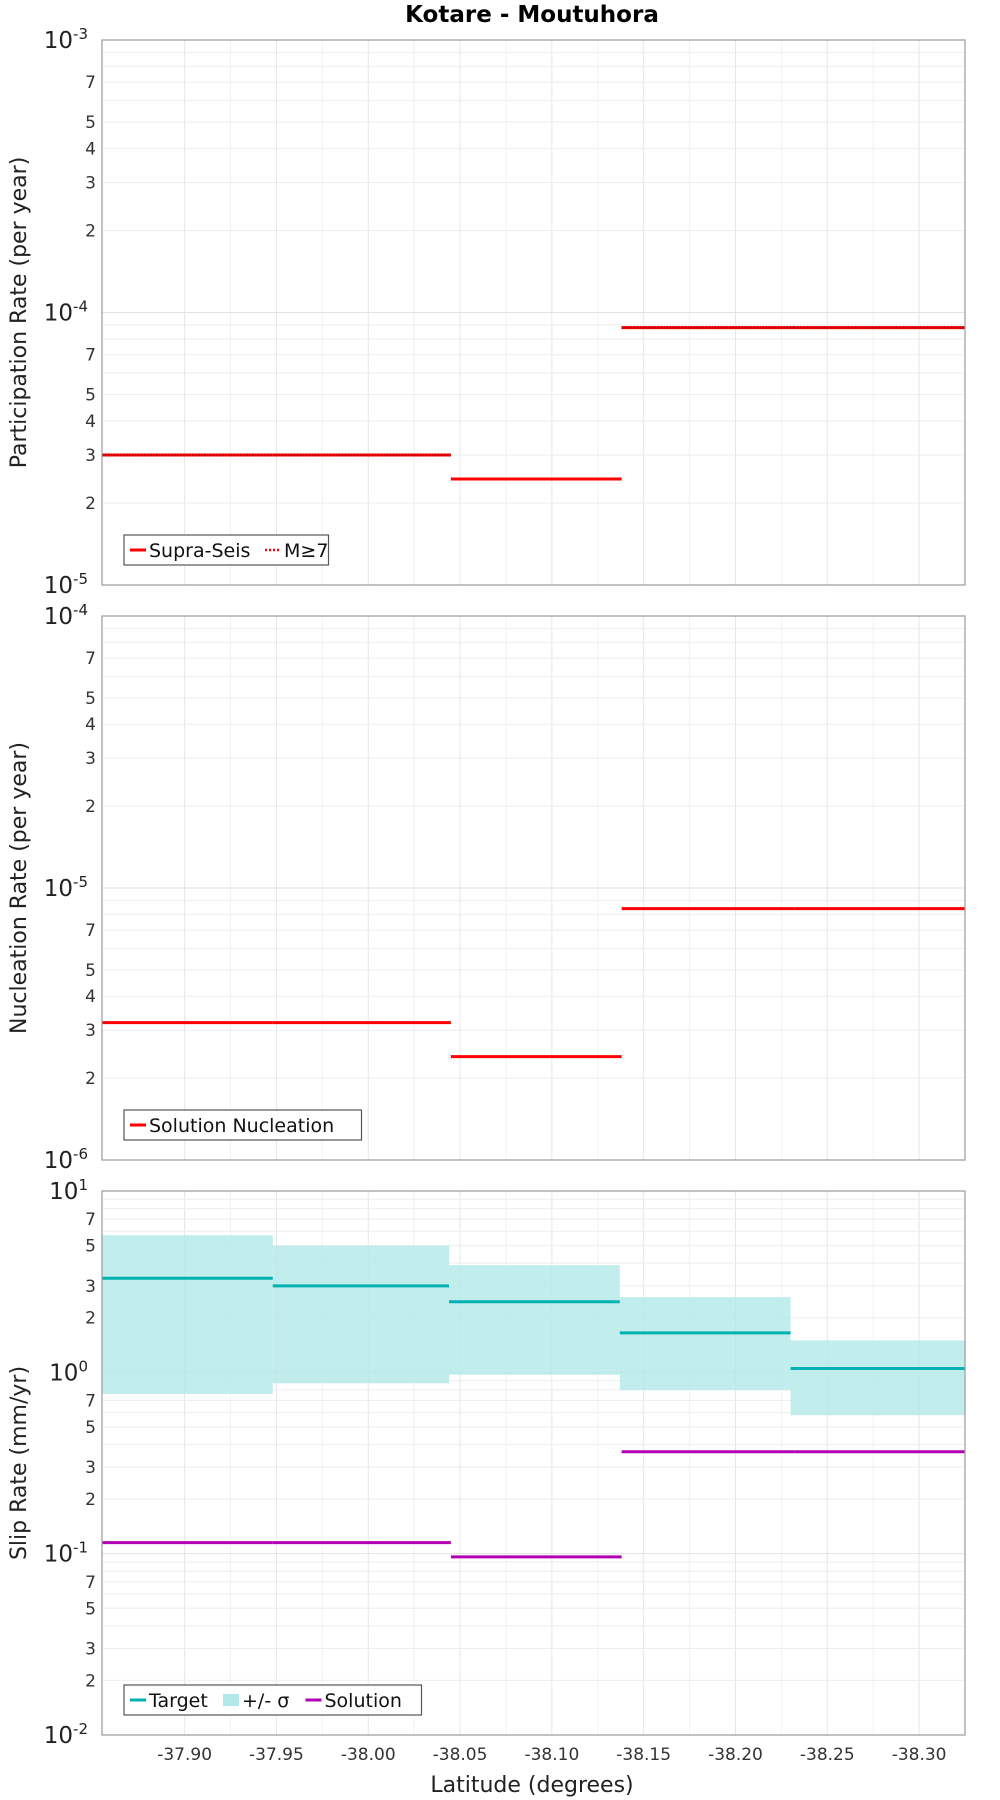  I want to click on legend-swatch, so click(231, 1700).